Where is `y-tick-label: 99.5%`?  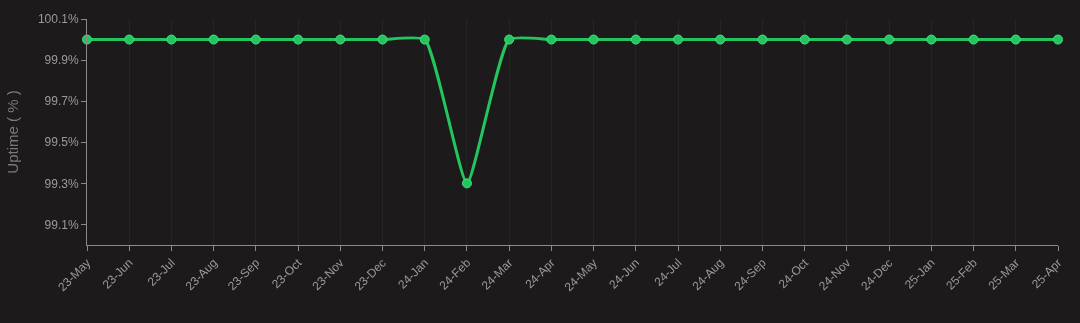 y-tick-label: 99.5% is located at coordinates (61, 142).